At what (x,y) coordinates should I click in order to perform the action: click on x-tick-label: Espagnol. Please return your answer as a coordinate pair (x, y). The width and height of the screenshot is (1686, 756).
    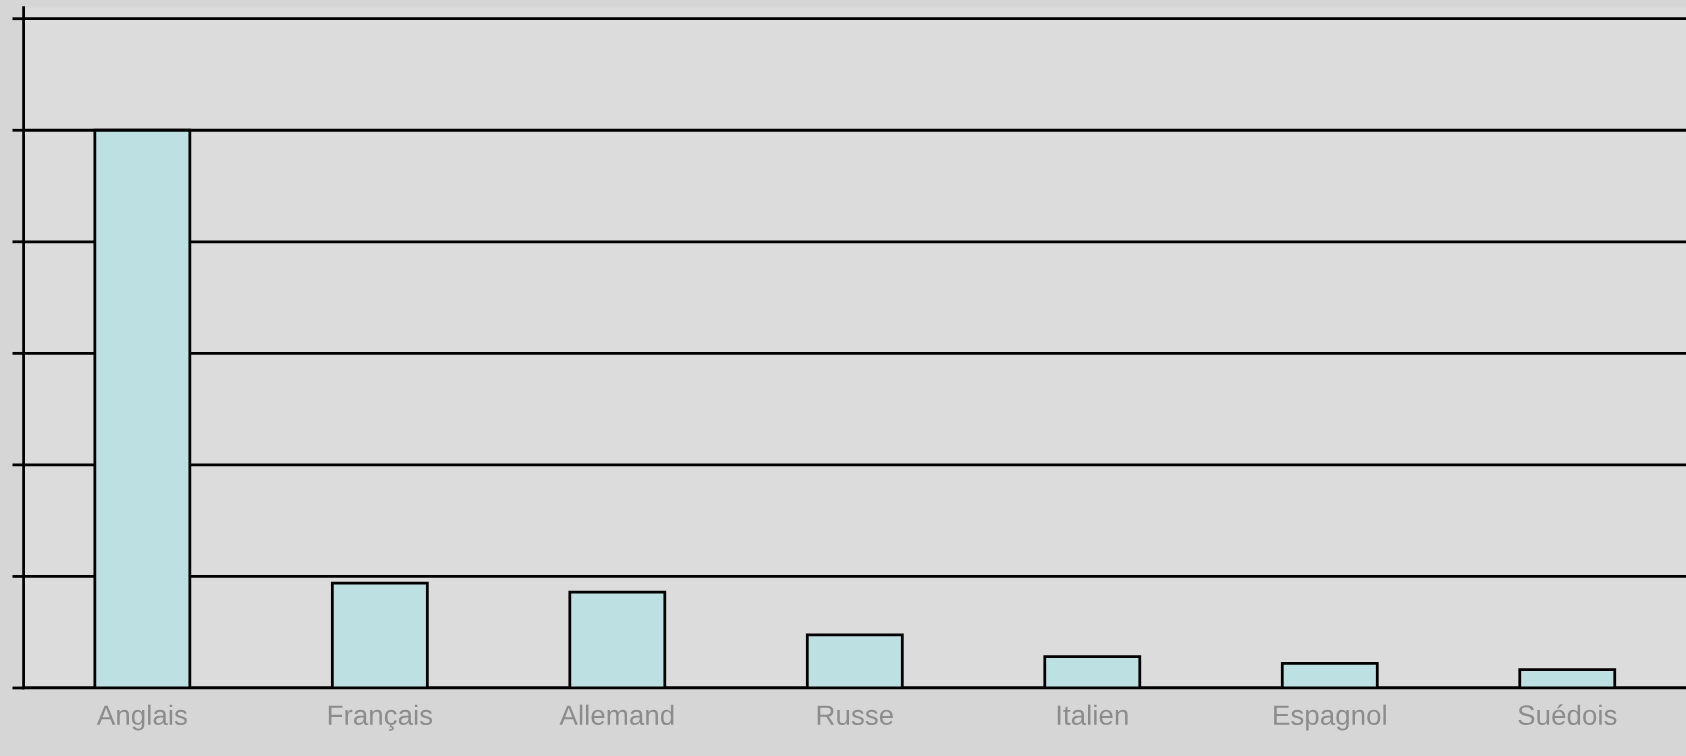
    Looking at the image, I should click on (1330, 717).